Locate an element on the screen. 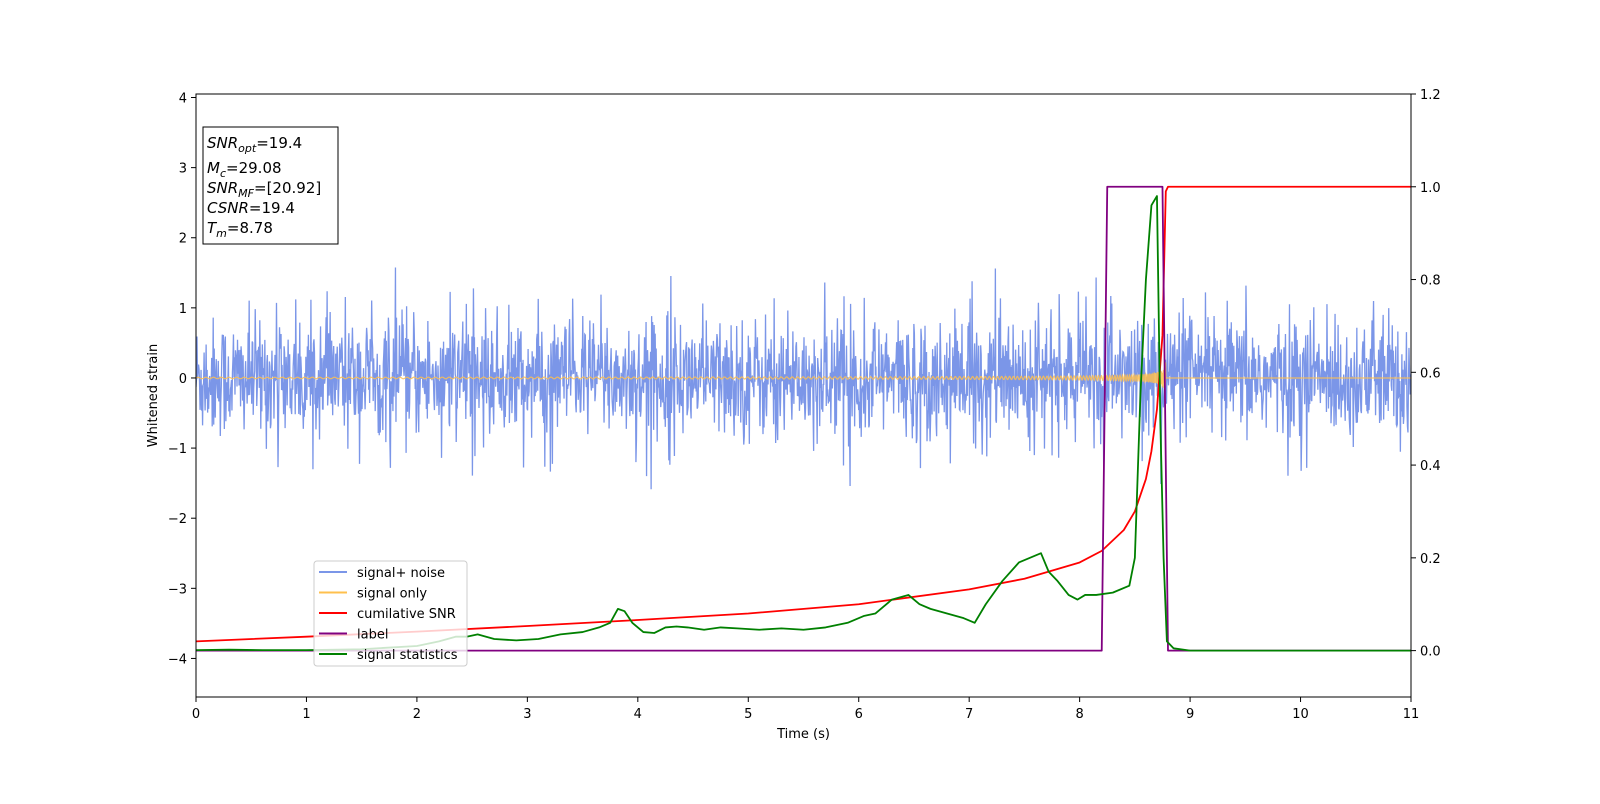  y-axis-label: Whitened strain is located at coordinates (153, 395).